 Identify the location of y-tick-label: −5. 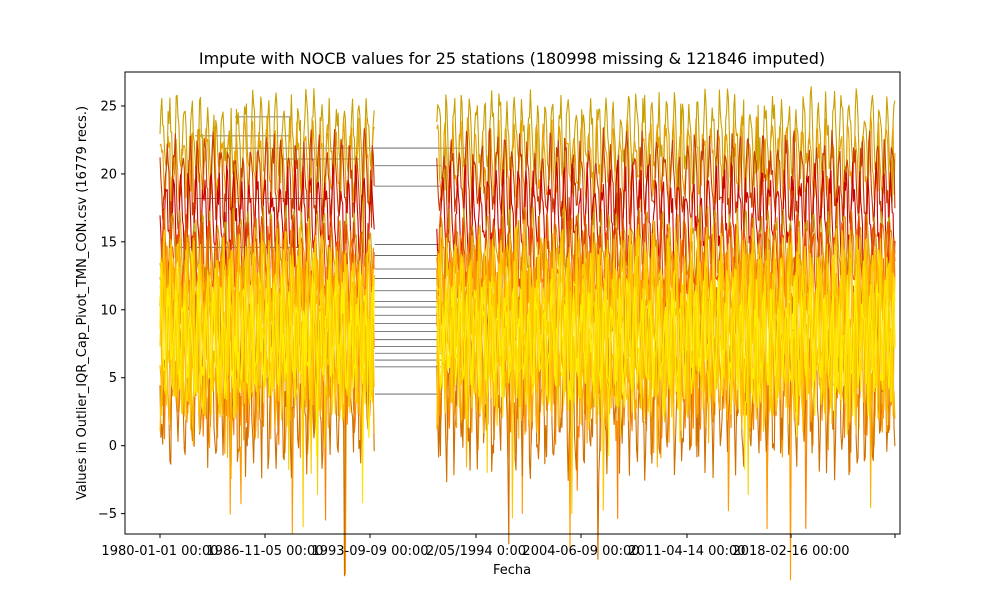
(107, 514).